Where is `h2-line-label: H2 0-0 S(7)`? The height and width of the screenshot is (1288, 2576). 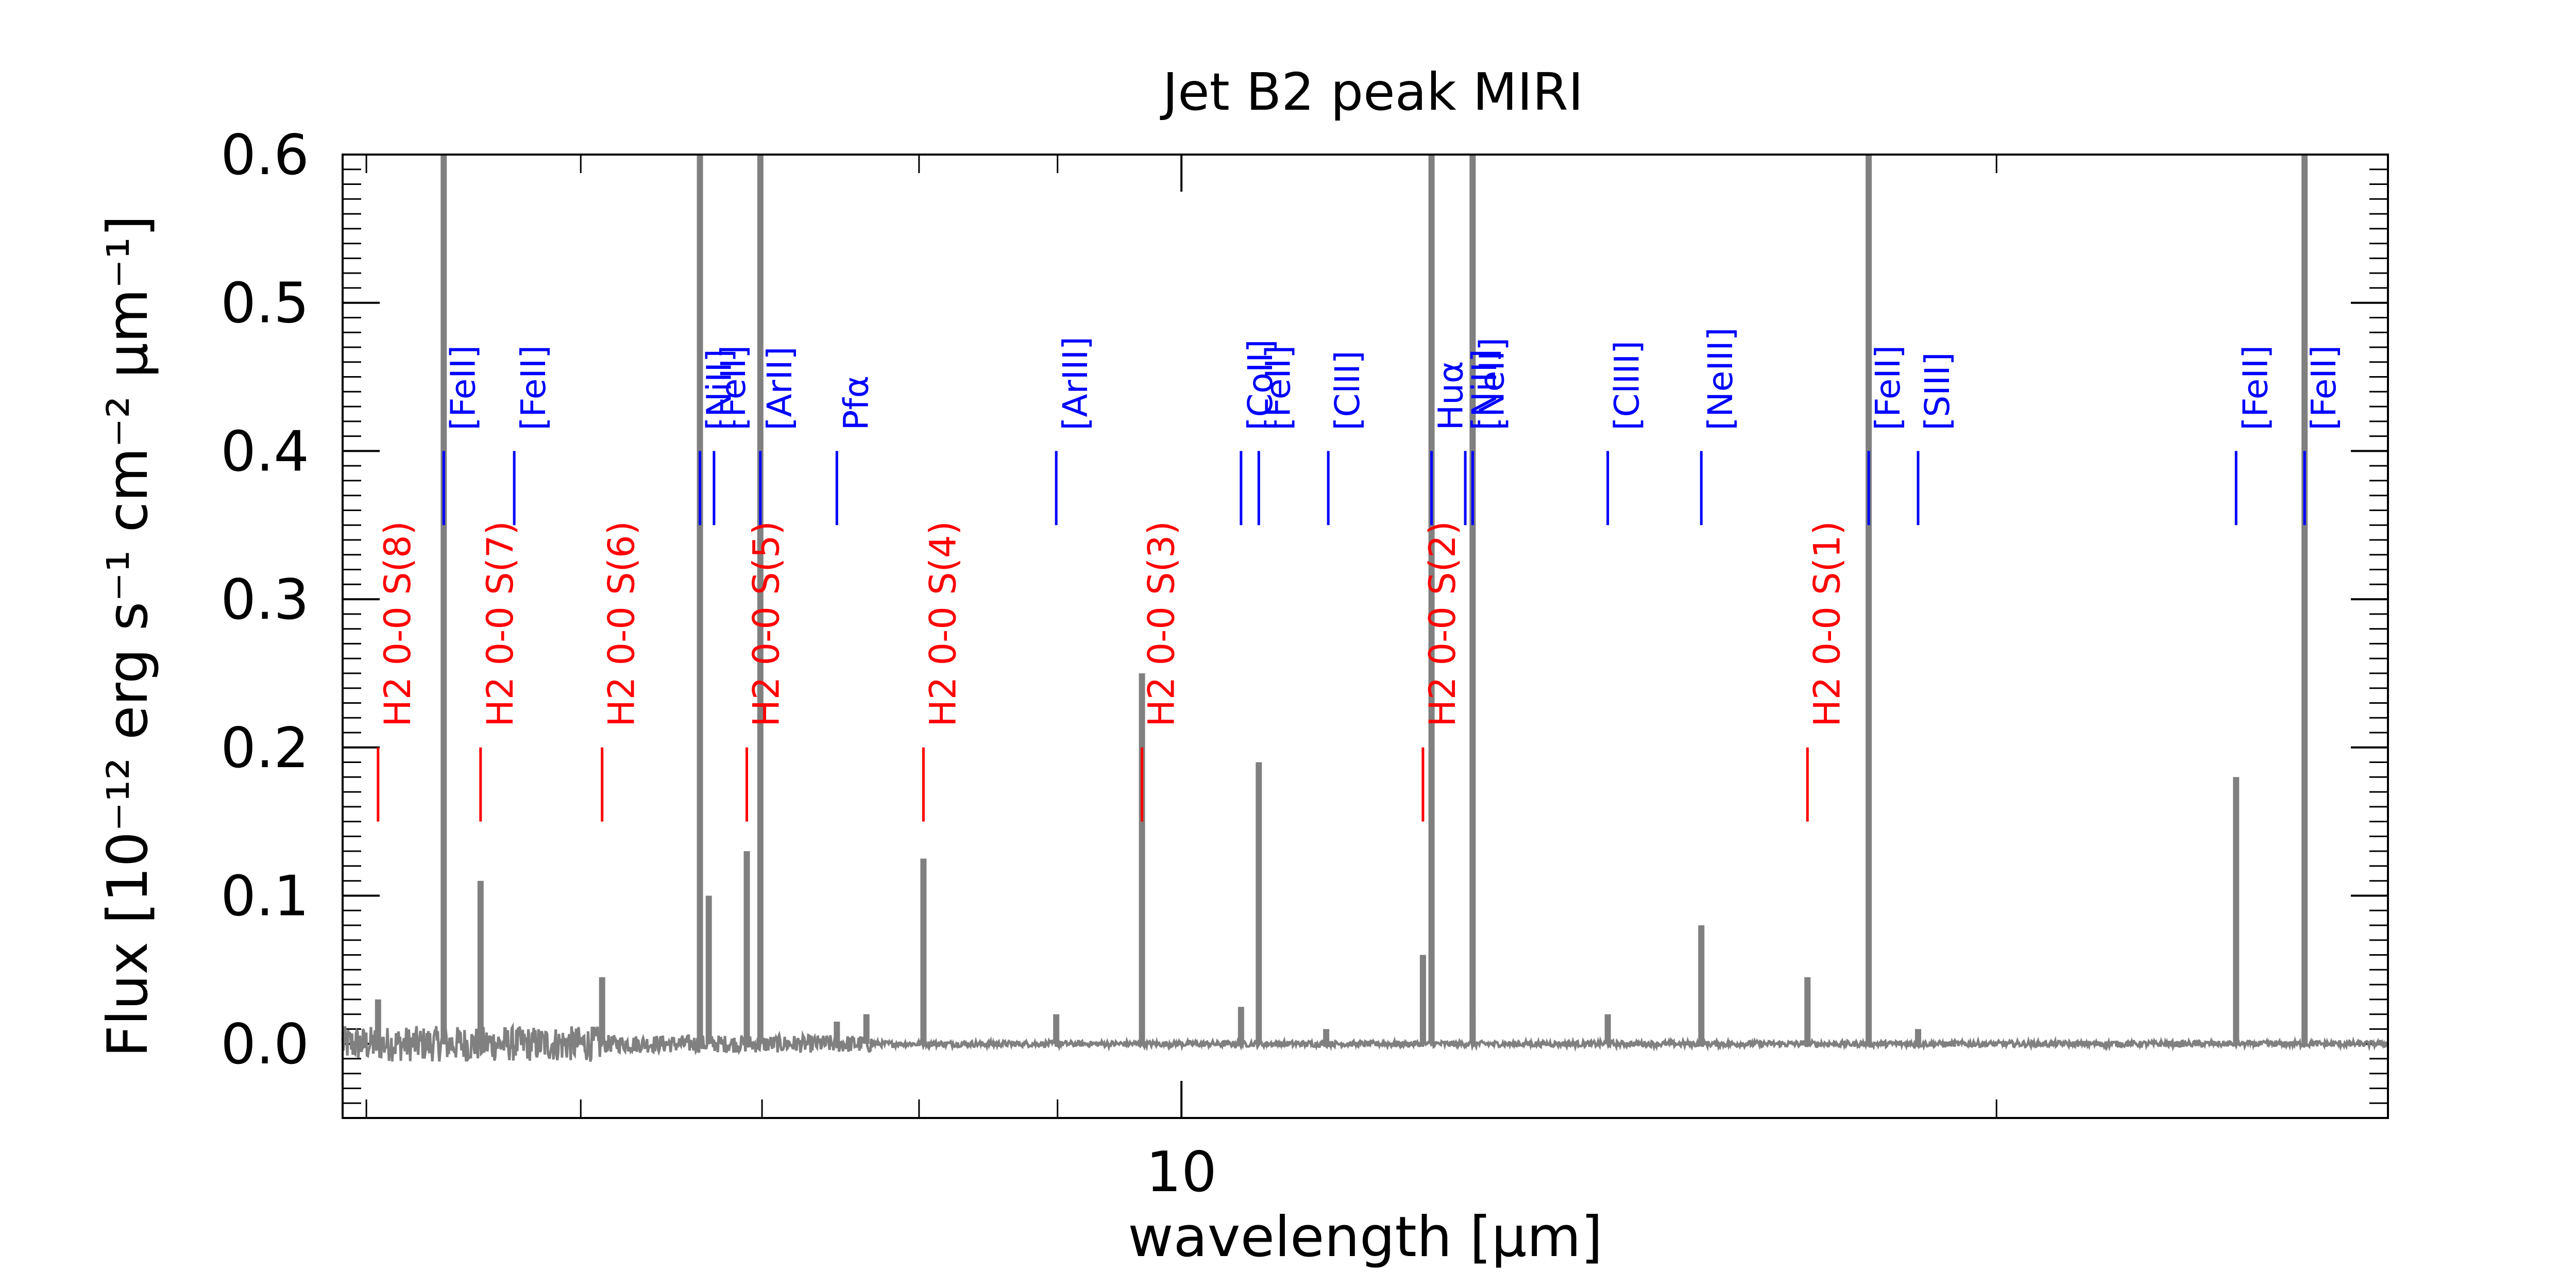
h2-line-label: H2 0-0 S(7) is located at coordinates (500, 624).